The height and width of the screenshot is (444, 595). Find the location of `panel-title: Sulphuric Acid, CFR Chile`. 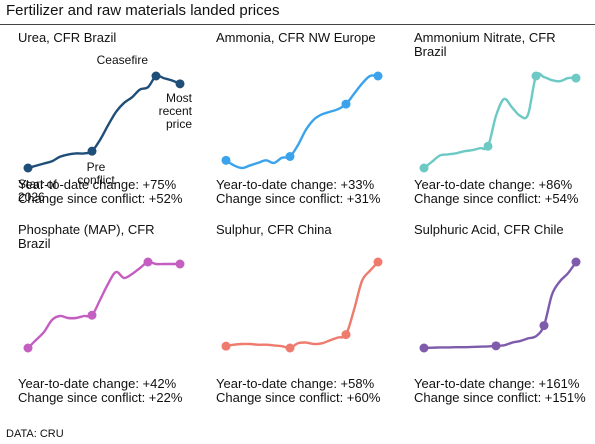

panel-title: Sulphuric Acid, CFR Chile is located at coordinates (489, 229).